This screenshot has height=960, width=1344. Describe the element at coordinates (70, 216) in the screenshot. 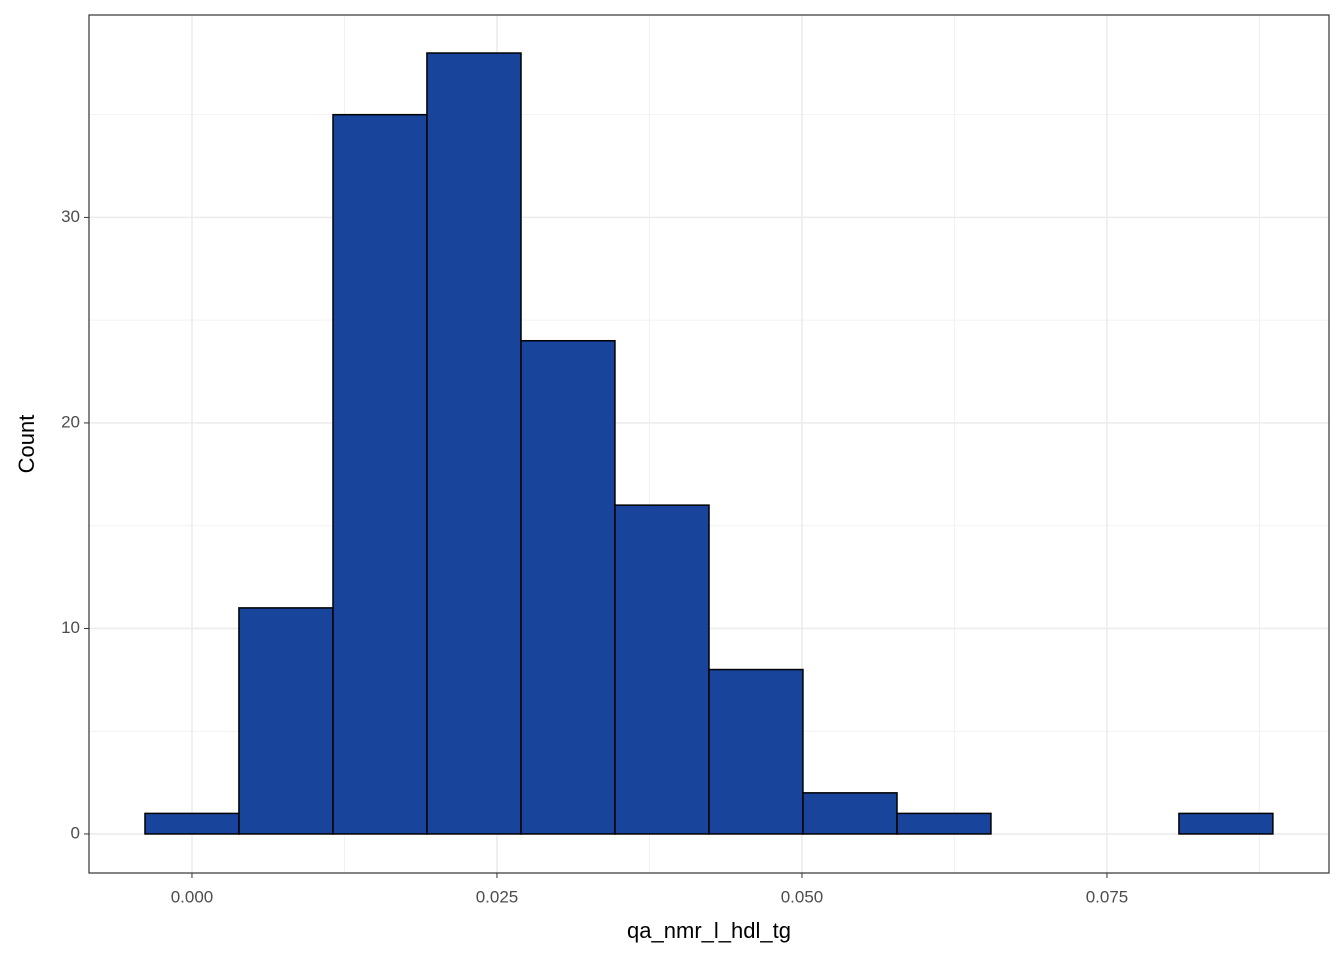

I see `y-tick-label: 30` at that location.